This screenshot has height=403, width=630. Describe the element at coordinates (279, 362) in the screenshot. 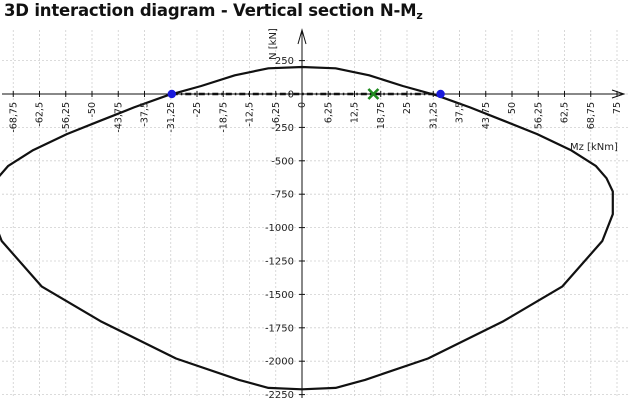

I see `y-tick-label-9: -2000` at that location.